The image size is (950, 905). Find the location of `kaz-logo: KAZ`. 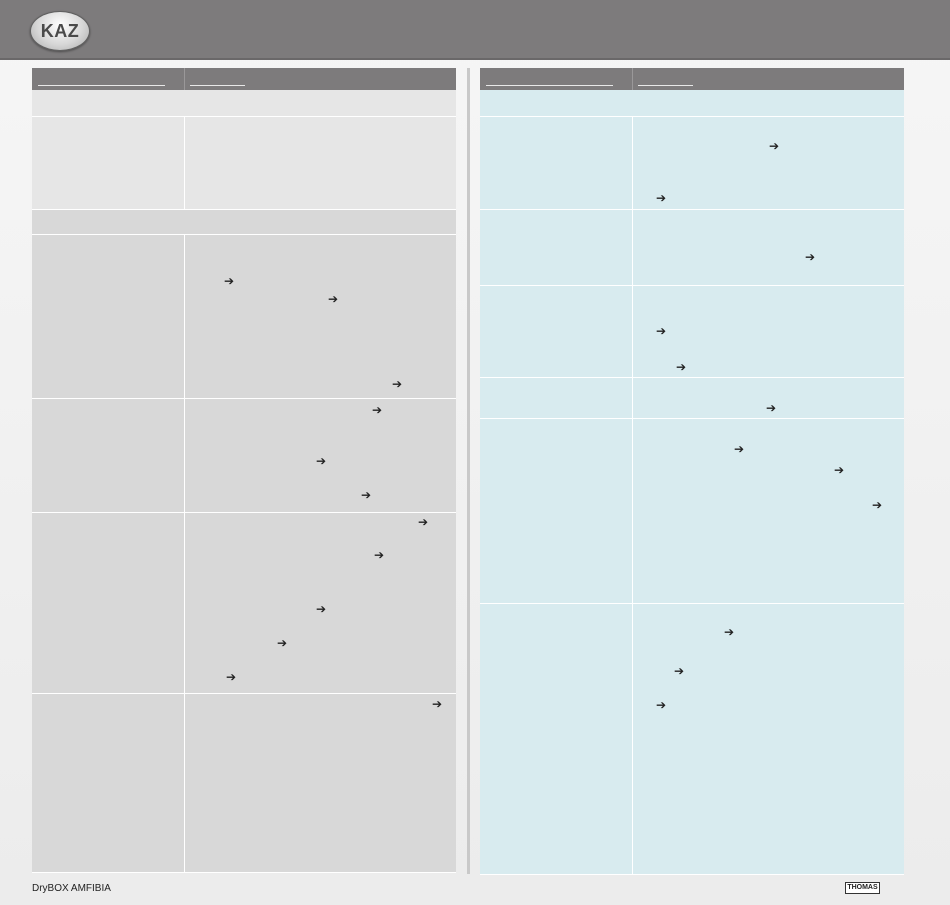

kaz-logo: KAZ is located at coordinates (60, 31).